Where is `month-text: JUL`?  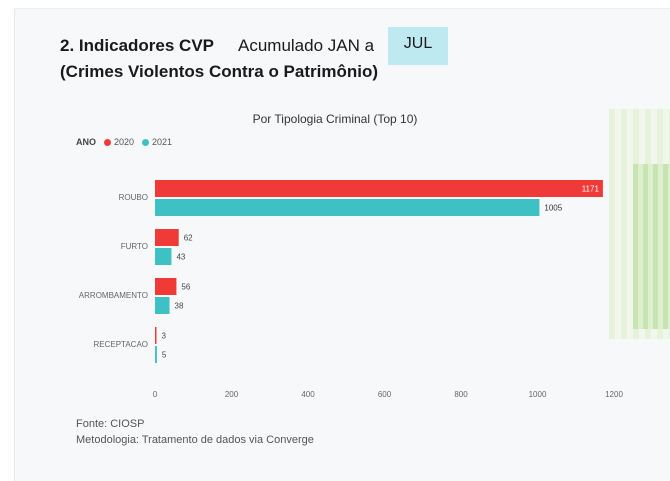
month-text: JUL is located at coordinates (418, 43).